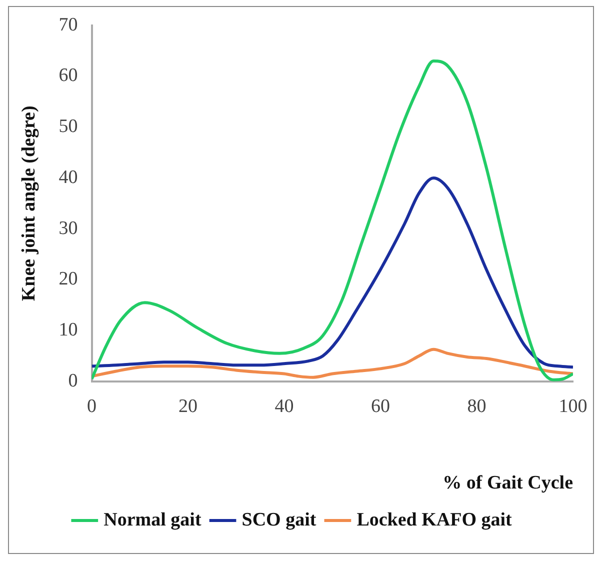 The width and height of the screenshot is (603, 565). I want to click on y-tick-label: 30, so click(68, 228).